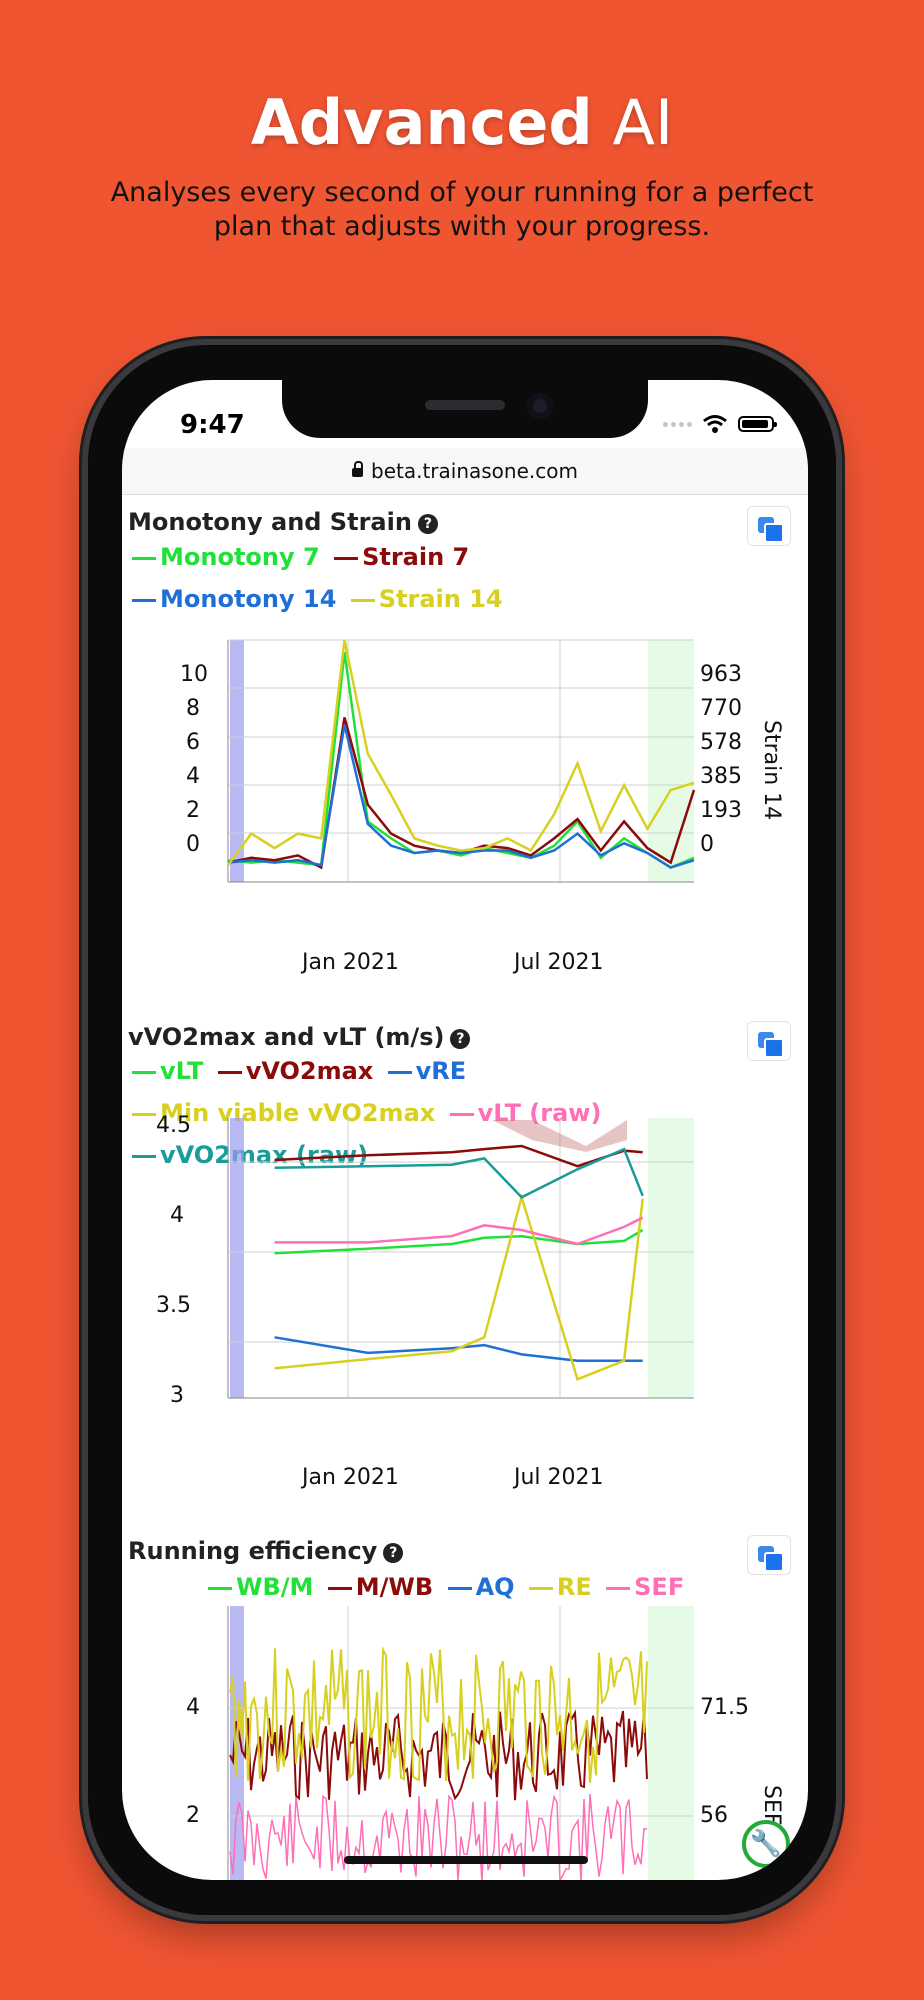  What do you see at coordinates (426, 1071) in the screenshot?
I see `legend-item: vRE` at bounding box center [426, 1071].